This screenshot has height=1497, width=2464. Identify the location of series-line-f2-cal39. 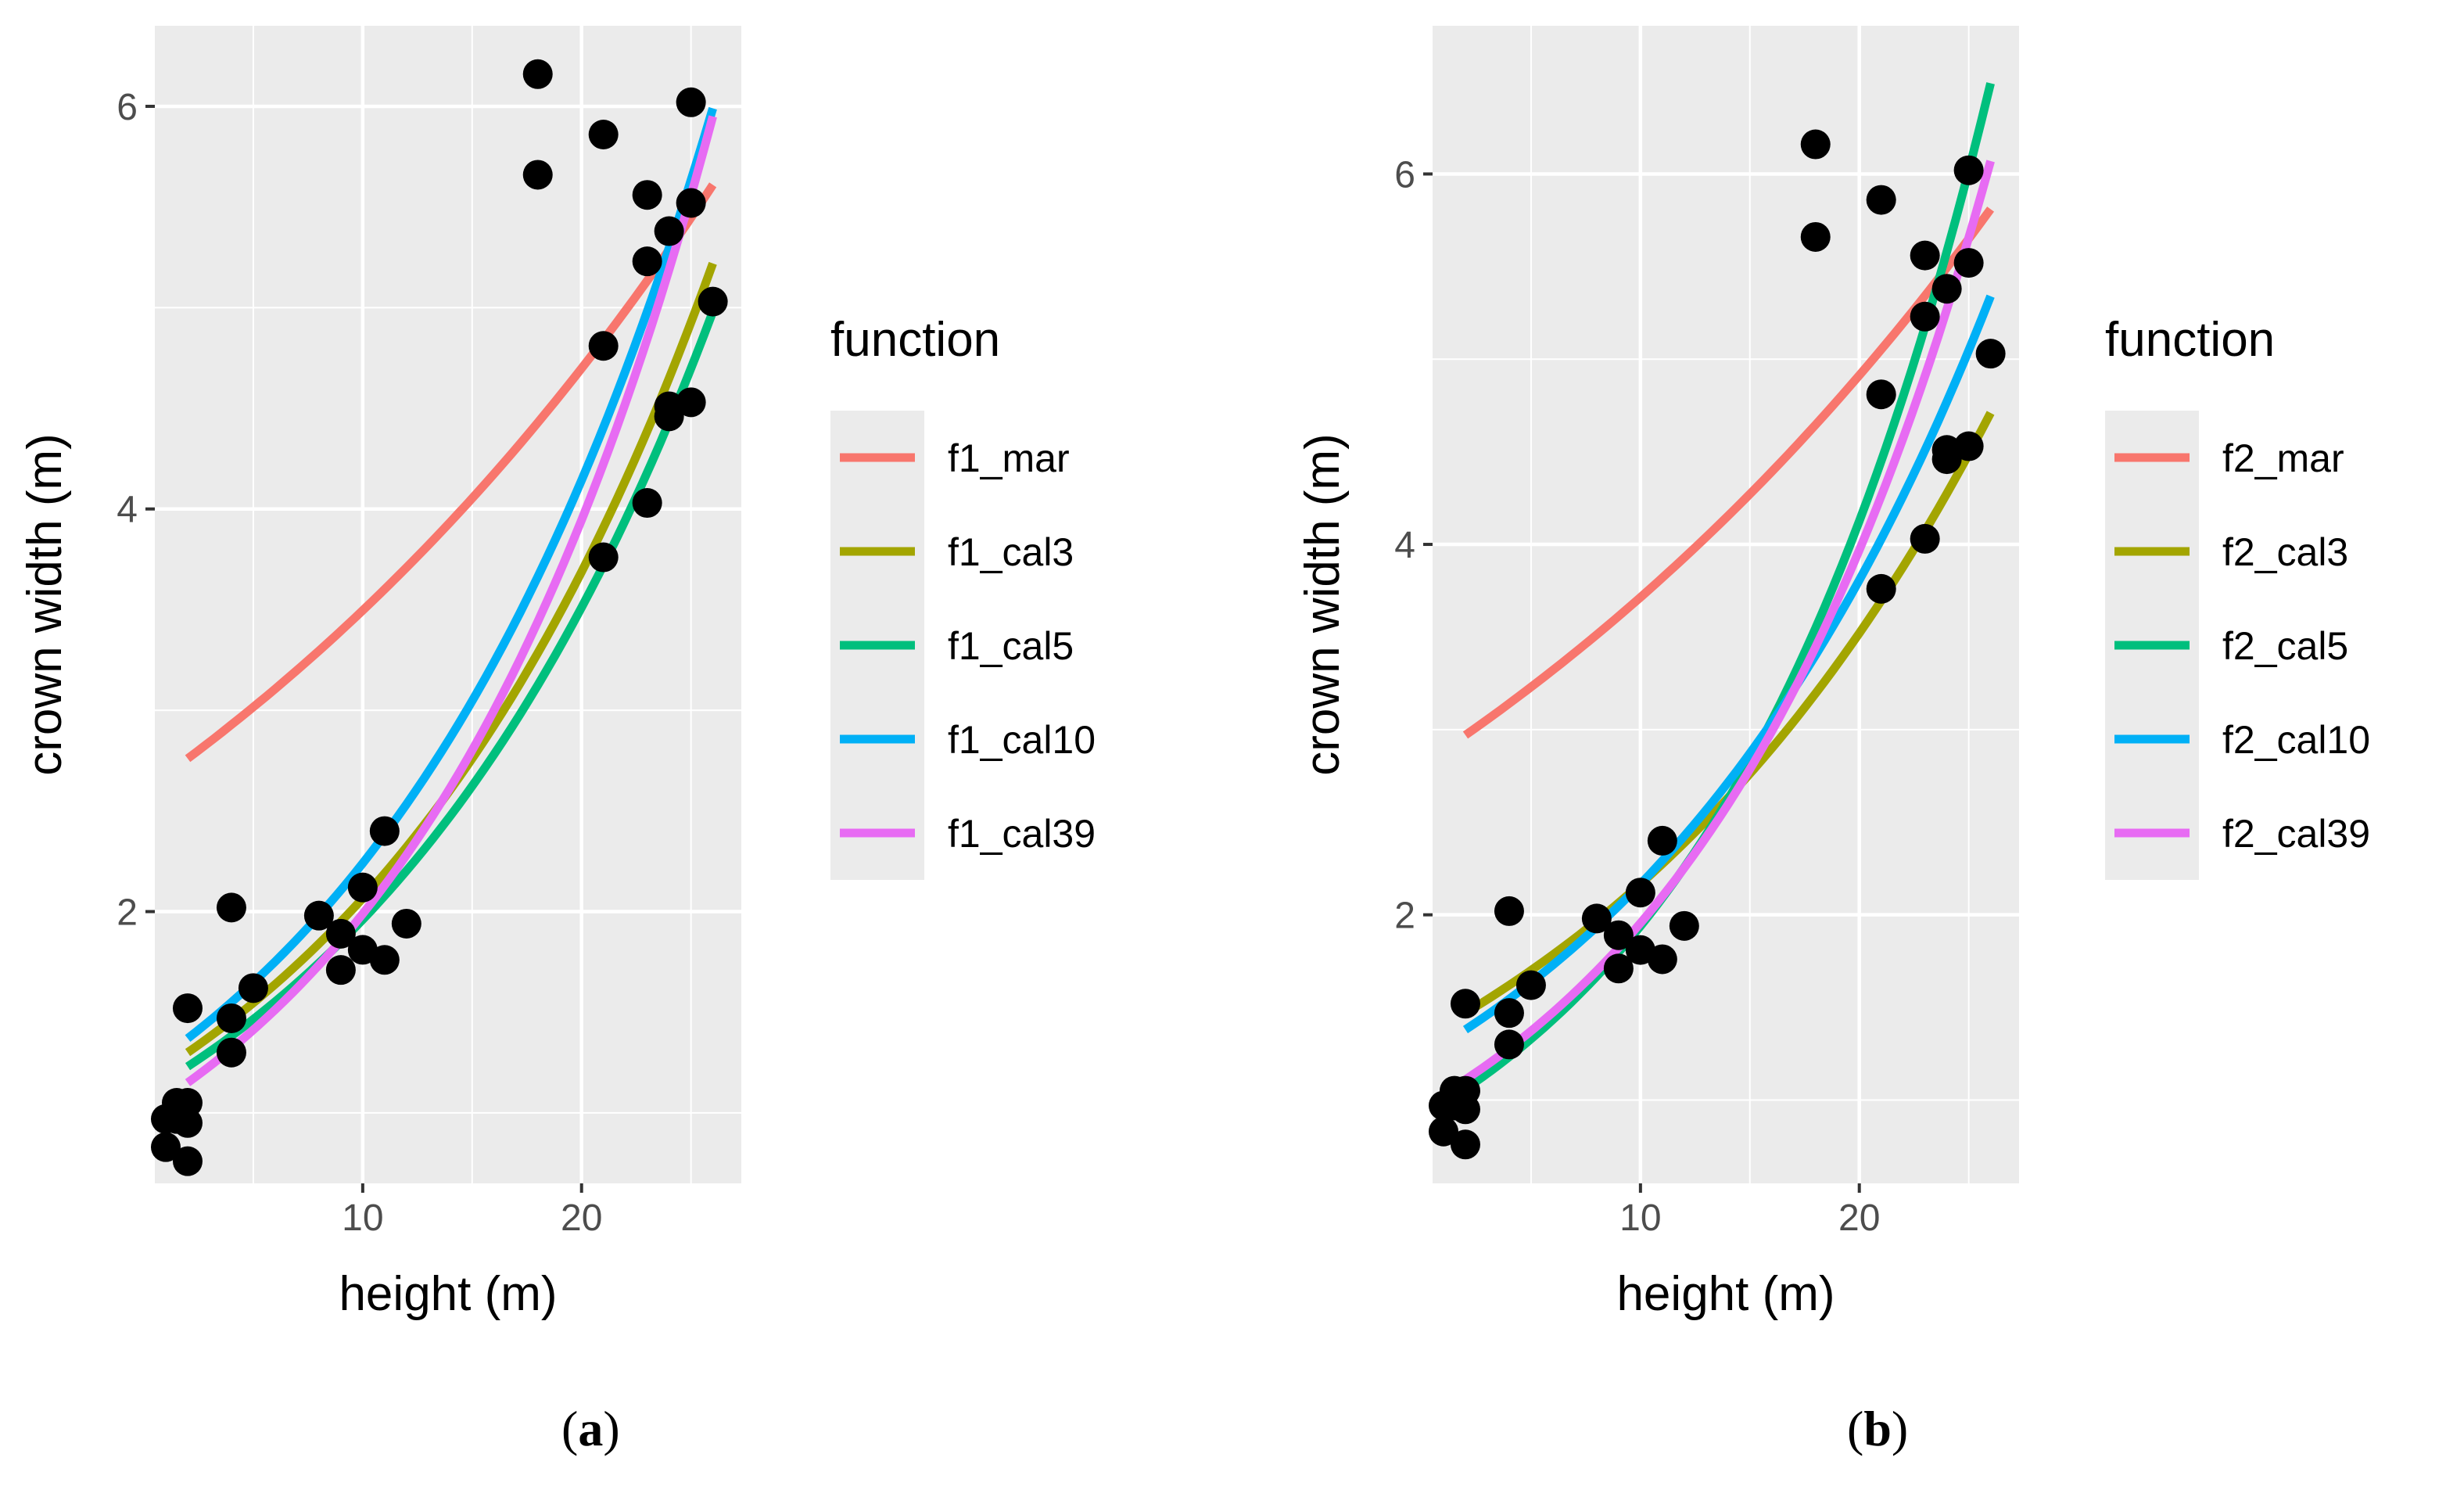
(1728, 621).